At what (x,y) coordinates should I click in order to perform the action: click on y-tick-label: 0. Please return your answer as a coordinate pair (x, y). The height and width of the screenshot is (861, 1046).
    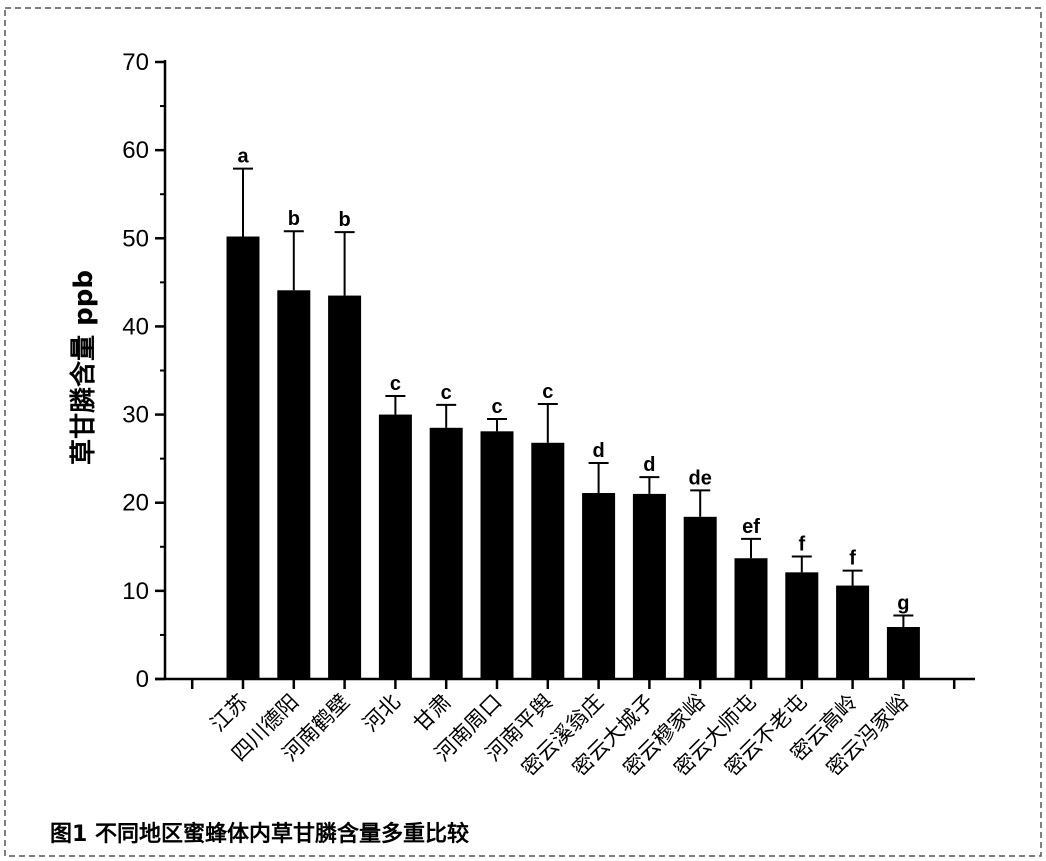
    Looking at the image, I should click on (142, 679).